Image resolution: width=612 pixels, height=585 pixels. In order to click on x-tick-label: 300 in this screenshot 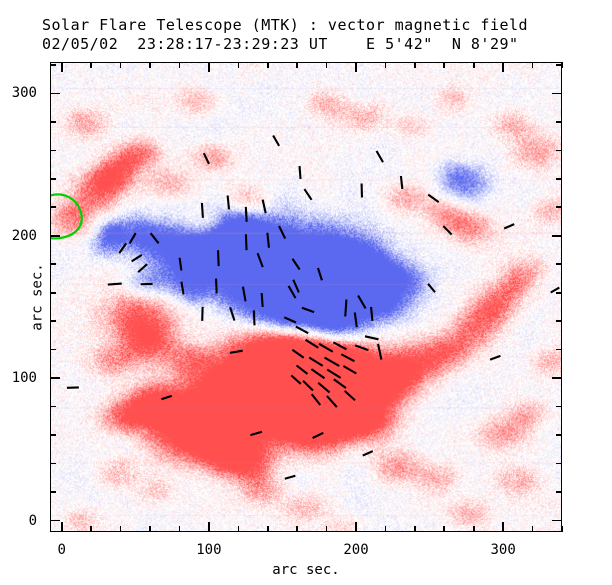, I will do `click(503, 550)`.